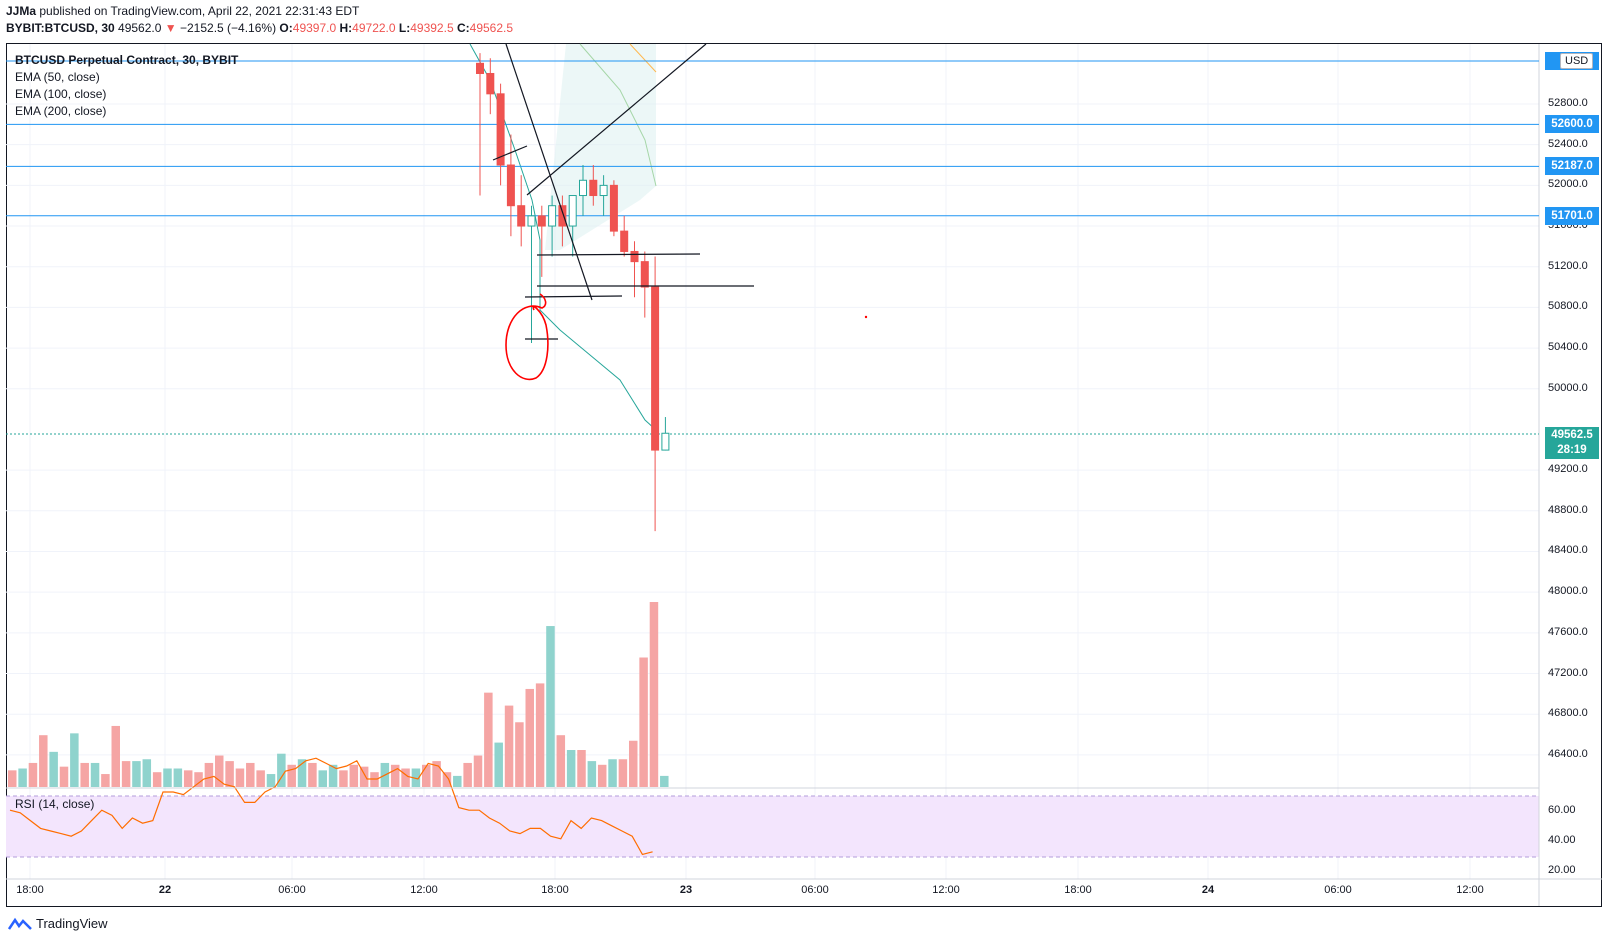  Describe the element at coordinates (1577, 61) in the screenshot. I see `currency-badge: USD` at that location.